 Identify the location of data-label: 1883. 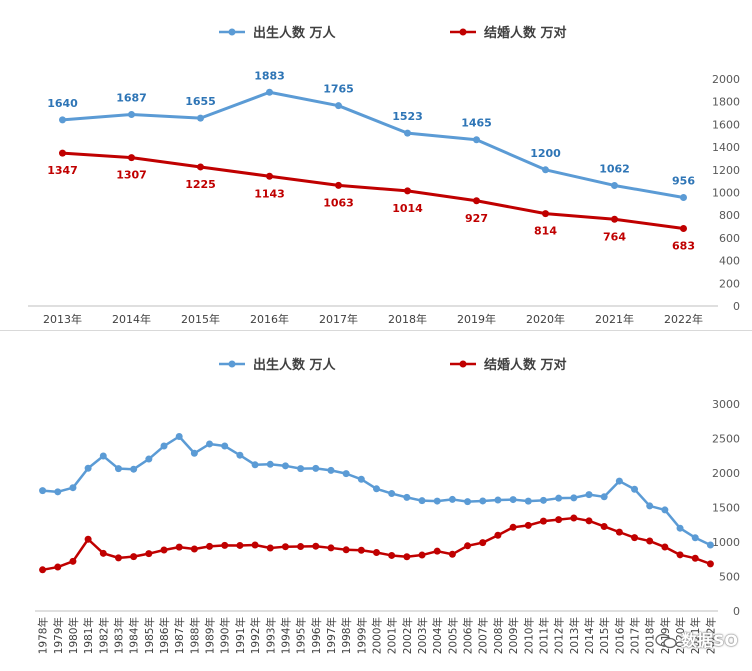
(269, 75).